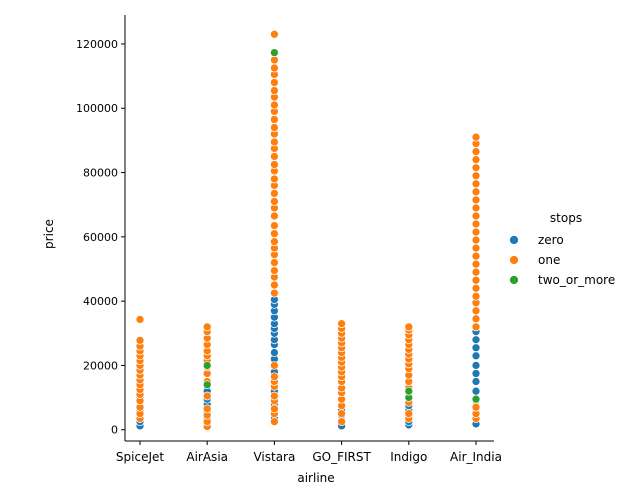  What do you see at coordinates (408, 457) in the screenshot?
I see `x-tick-label: Indigo` at bounding box center [408, 457].